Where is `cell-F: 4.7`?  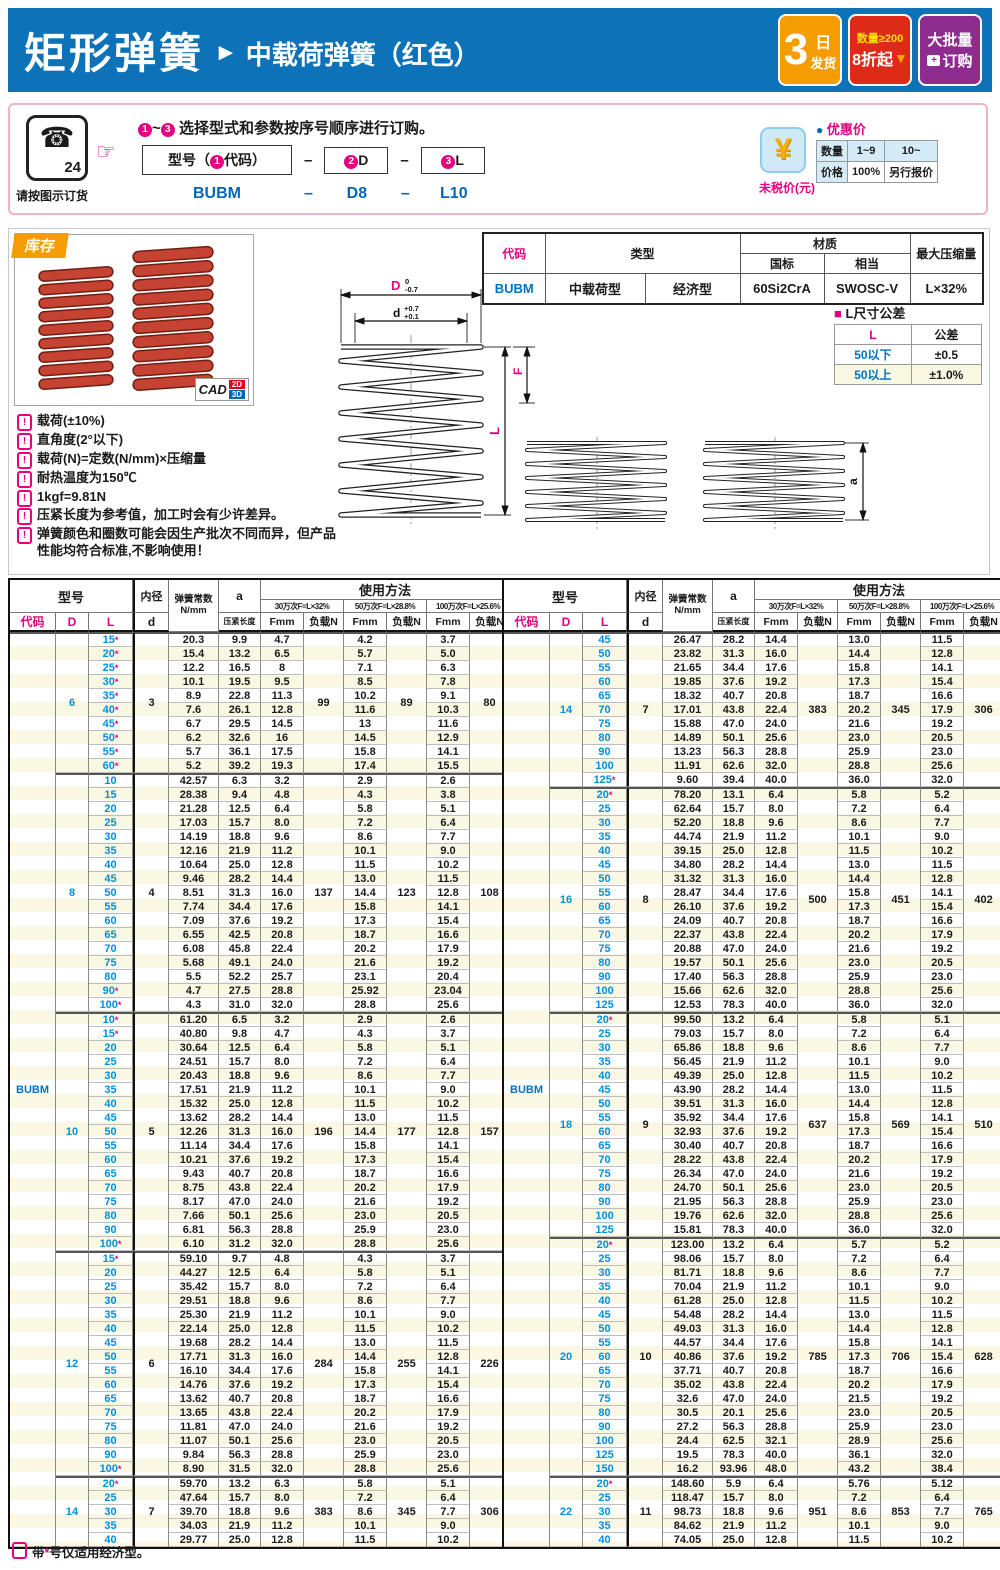 cell-F: 4.7 is located at coordinates (283, 1034).